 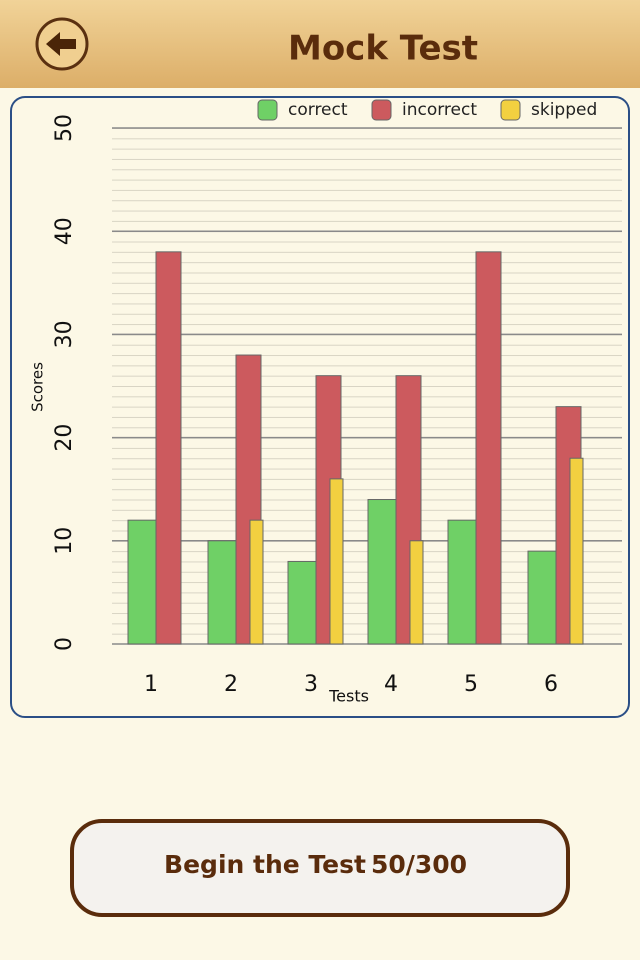 What do you see at coordinates (64, 334) in the screenshot?
I see `y-tick-label: 30` at bounding box center [64, 334].